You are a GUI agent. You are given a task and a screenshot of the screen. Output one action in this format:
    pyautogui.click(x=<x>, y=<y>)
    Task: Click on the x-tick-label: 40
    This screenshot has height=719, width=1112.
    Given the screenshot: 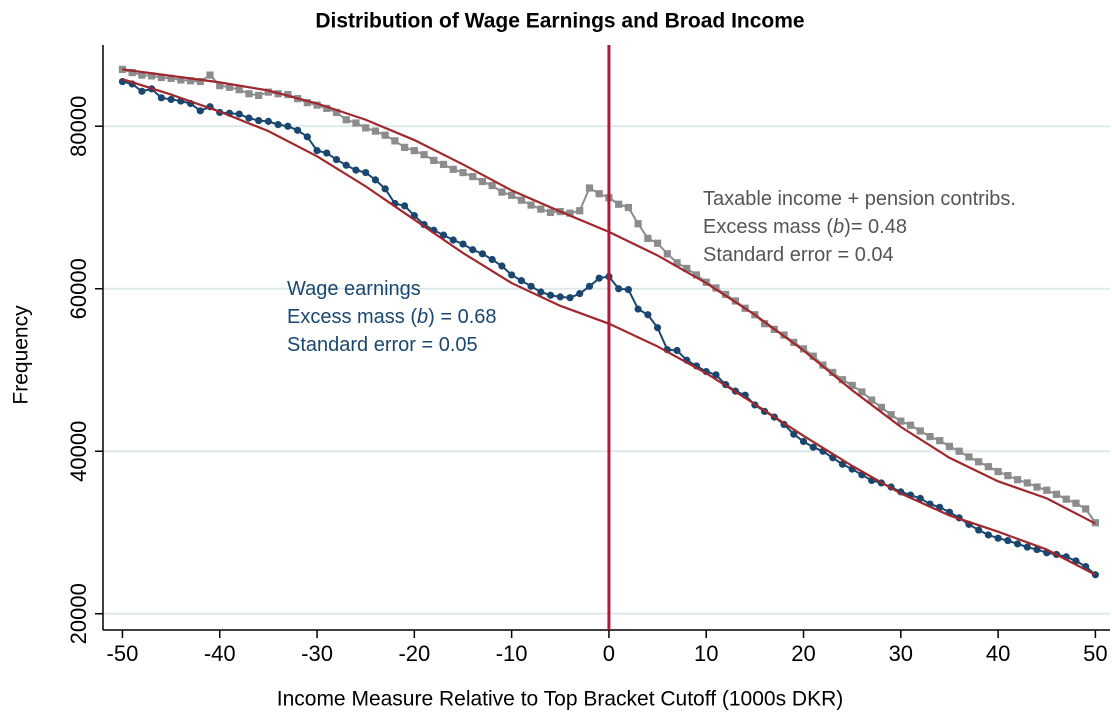 What is the action you would take?
    pyautogui.click(x=998, y=653)
    